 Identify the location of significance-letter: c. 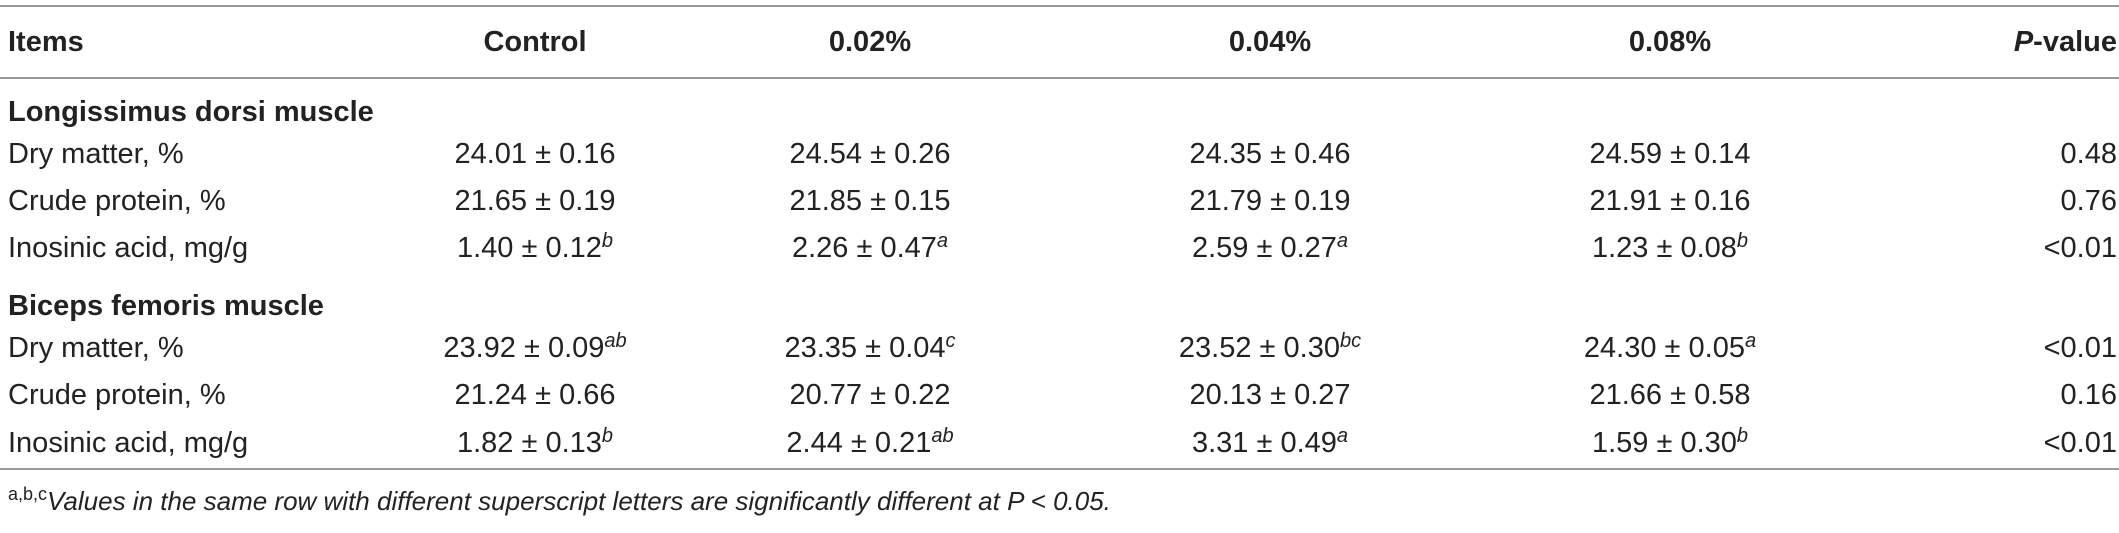
(950, 341).